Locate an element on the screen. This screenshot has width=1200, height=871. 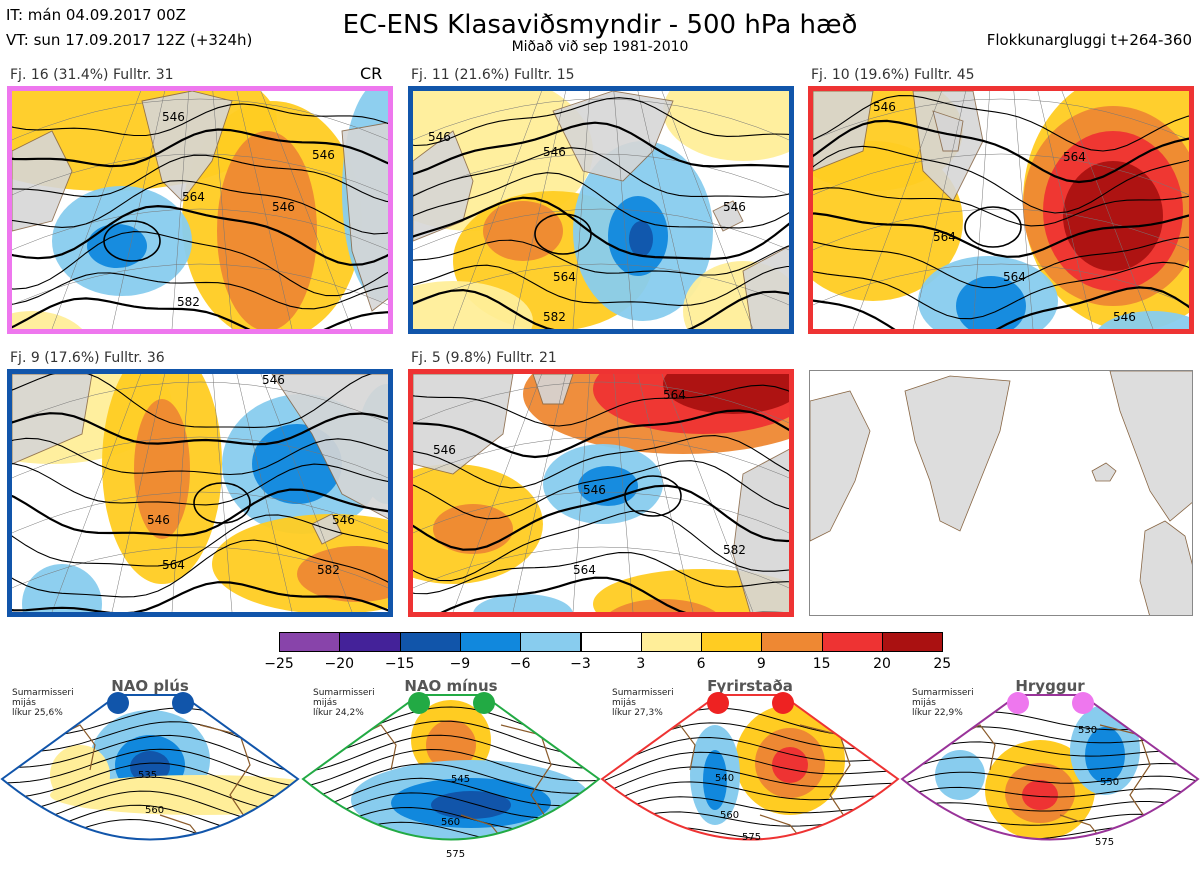
cluster-map-panel-10: 546 564 564 564 546 is located at coordinates (1001, 210).